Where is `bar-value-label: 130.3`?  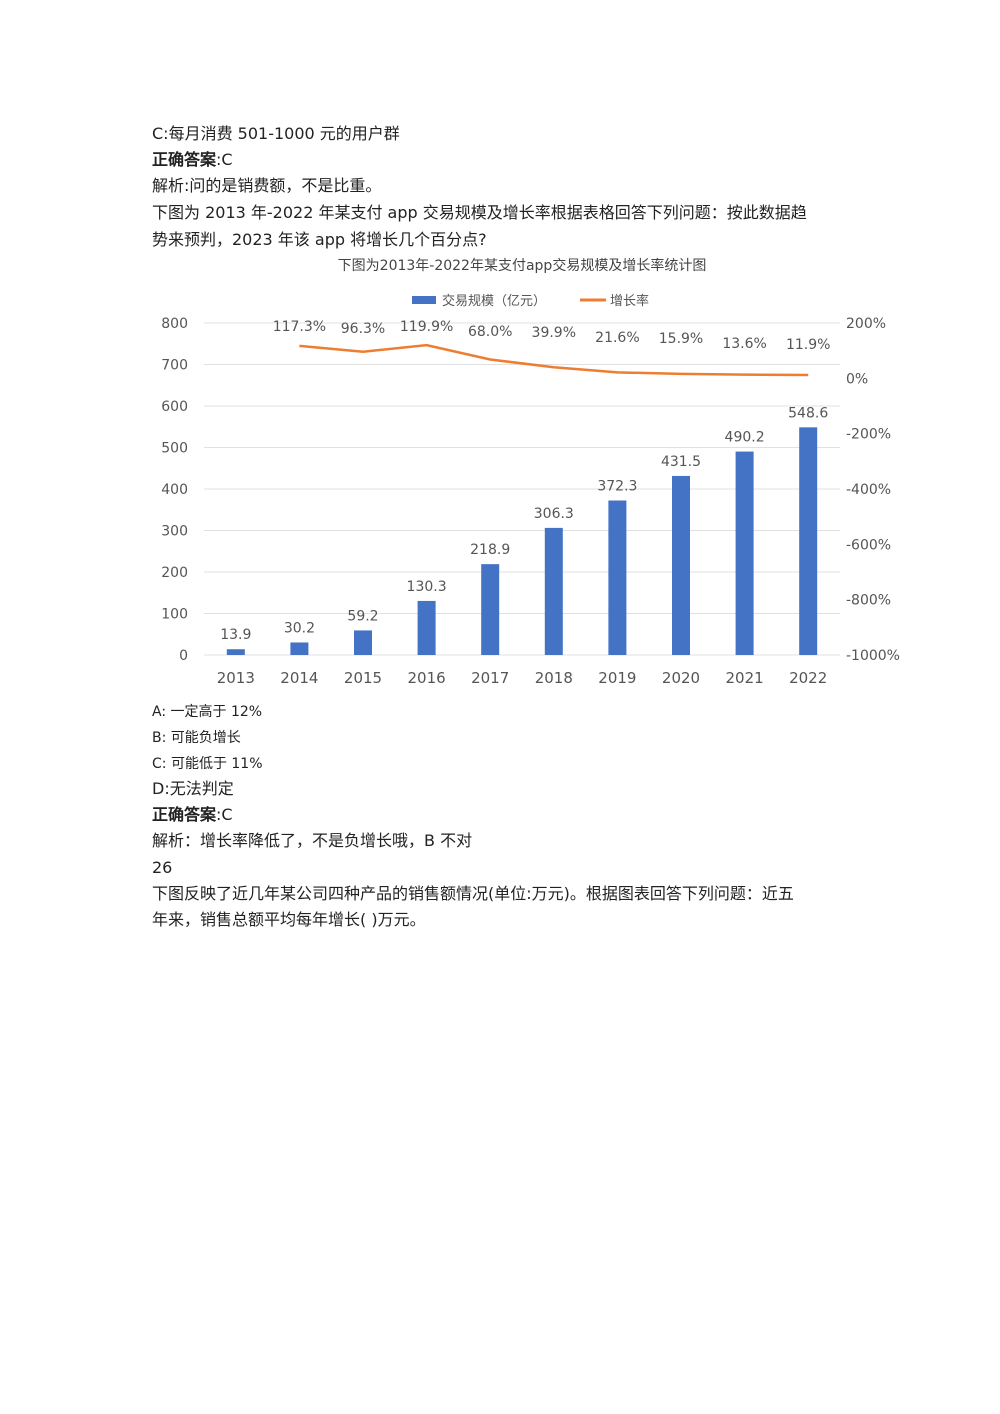
bar-value-label: 130.3 is located at coordinates (427, 587).